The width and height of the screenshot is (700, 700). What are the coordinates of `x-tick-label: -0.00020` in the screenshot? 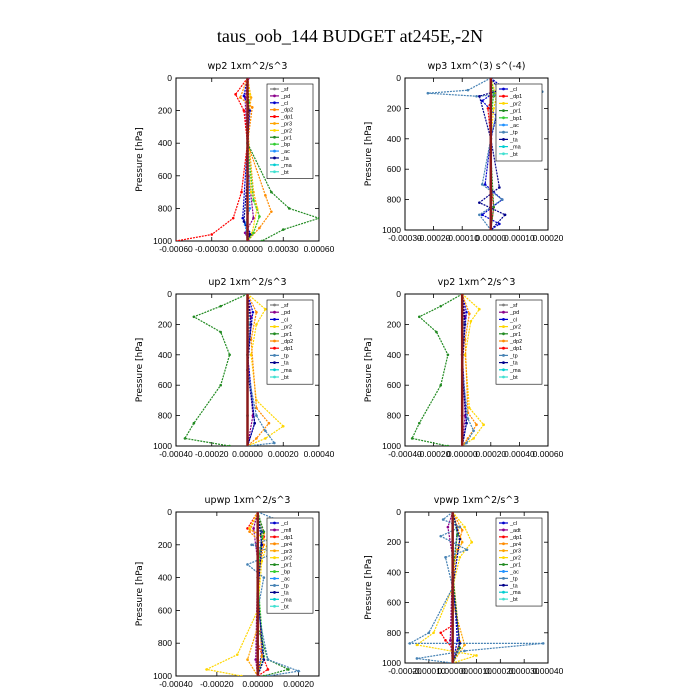 It's located at (217, 684).